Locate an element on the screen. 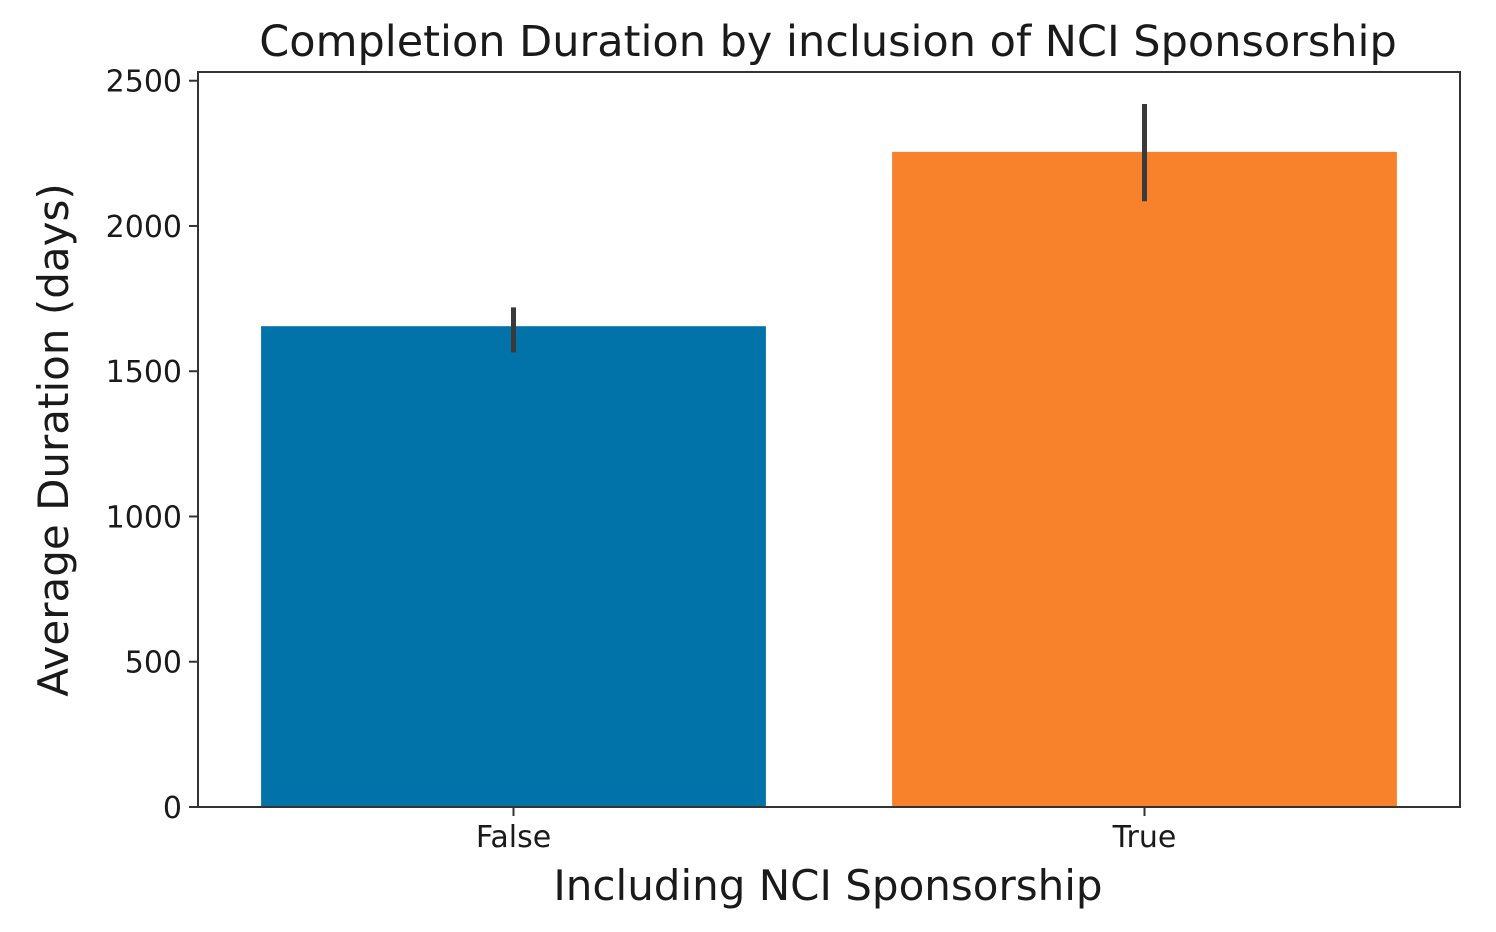  y-tick-label: 2500 is located at coordinates (144, 82).